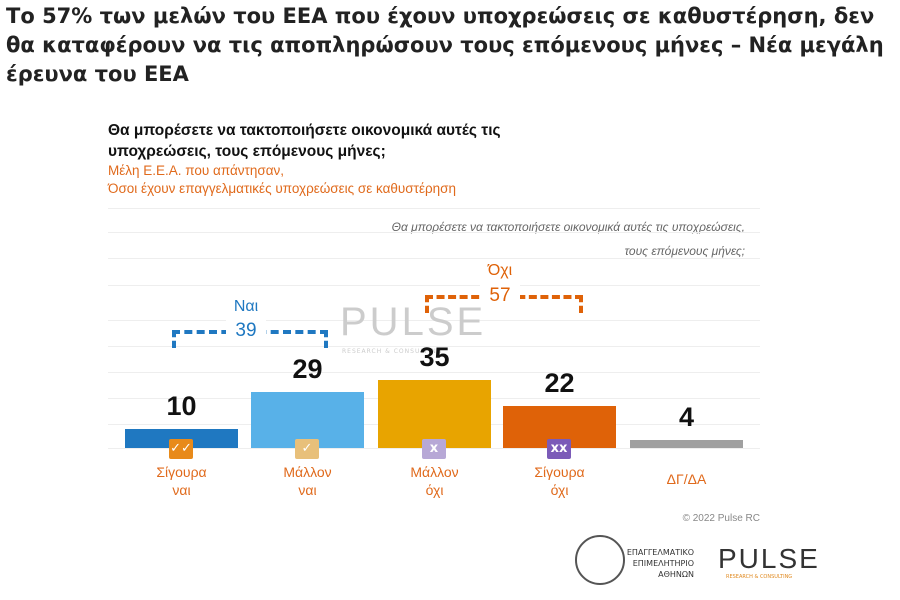 The width and height of the screenshot is (900, 600). What do you see at coordinates (413, 322) in the screenshot?
I see `watermark: PULSE` at bounding box center [413, 322].